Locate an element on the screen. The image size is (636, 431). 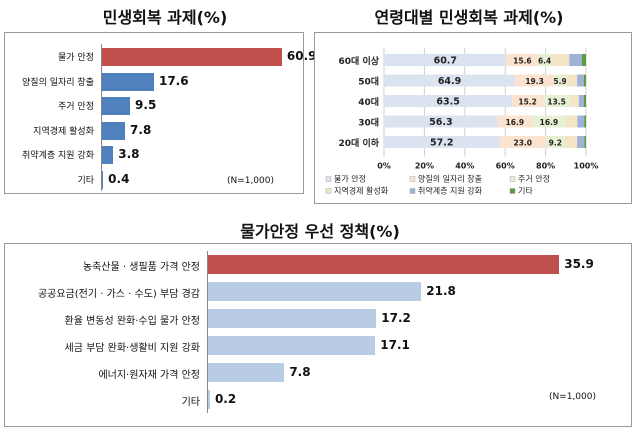
category-label: 취약계층 지원 강화 is located at coordinates (58, 156).